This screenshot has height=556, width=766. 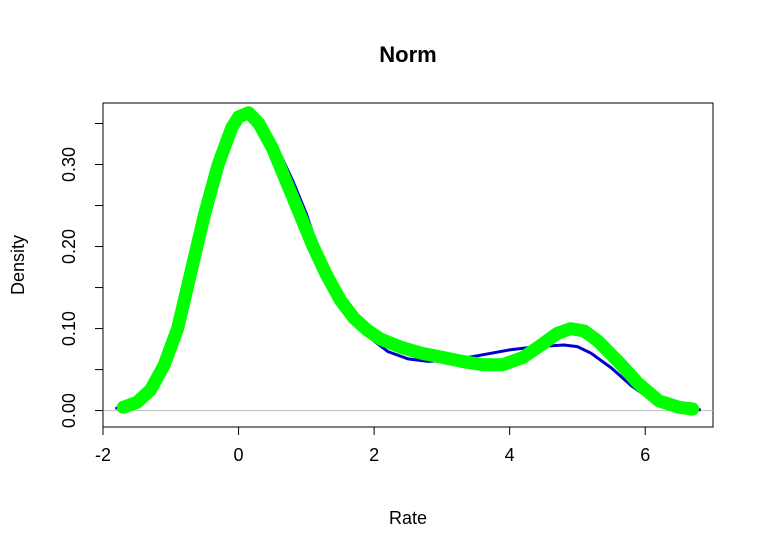 I want to click on x-axis-label: Rate, so click(x=408, y=518).